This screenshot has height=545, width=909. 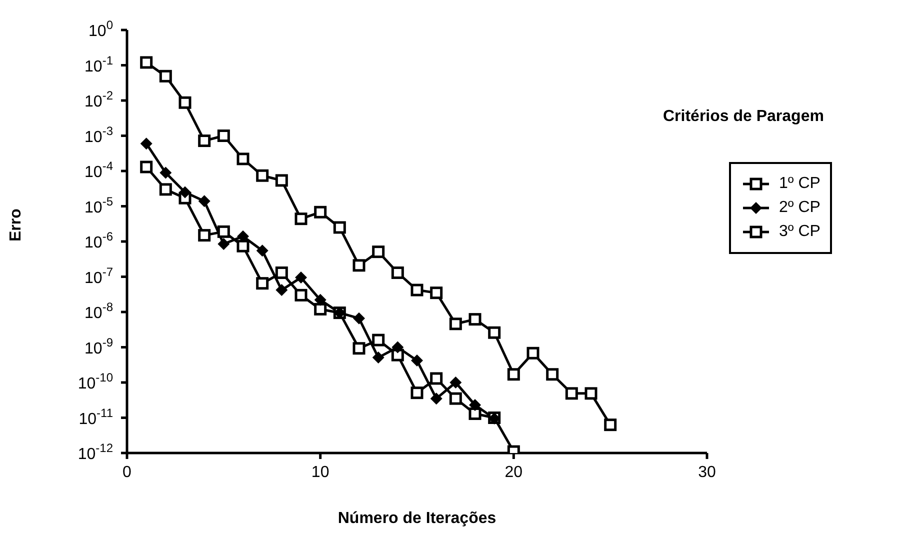 What do you see at coordinates (99, 346) in the screenshot?
I see `y-tick-label: 10$^{-9}$` at bounding box center [99, 346].